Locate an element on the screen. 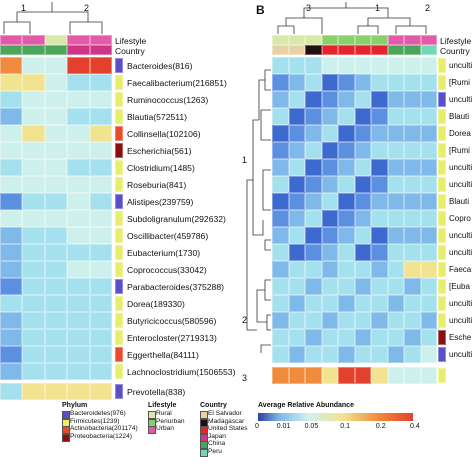  legend-label: Bacteroidetes(976) is located at coordinates (98, 413).